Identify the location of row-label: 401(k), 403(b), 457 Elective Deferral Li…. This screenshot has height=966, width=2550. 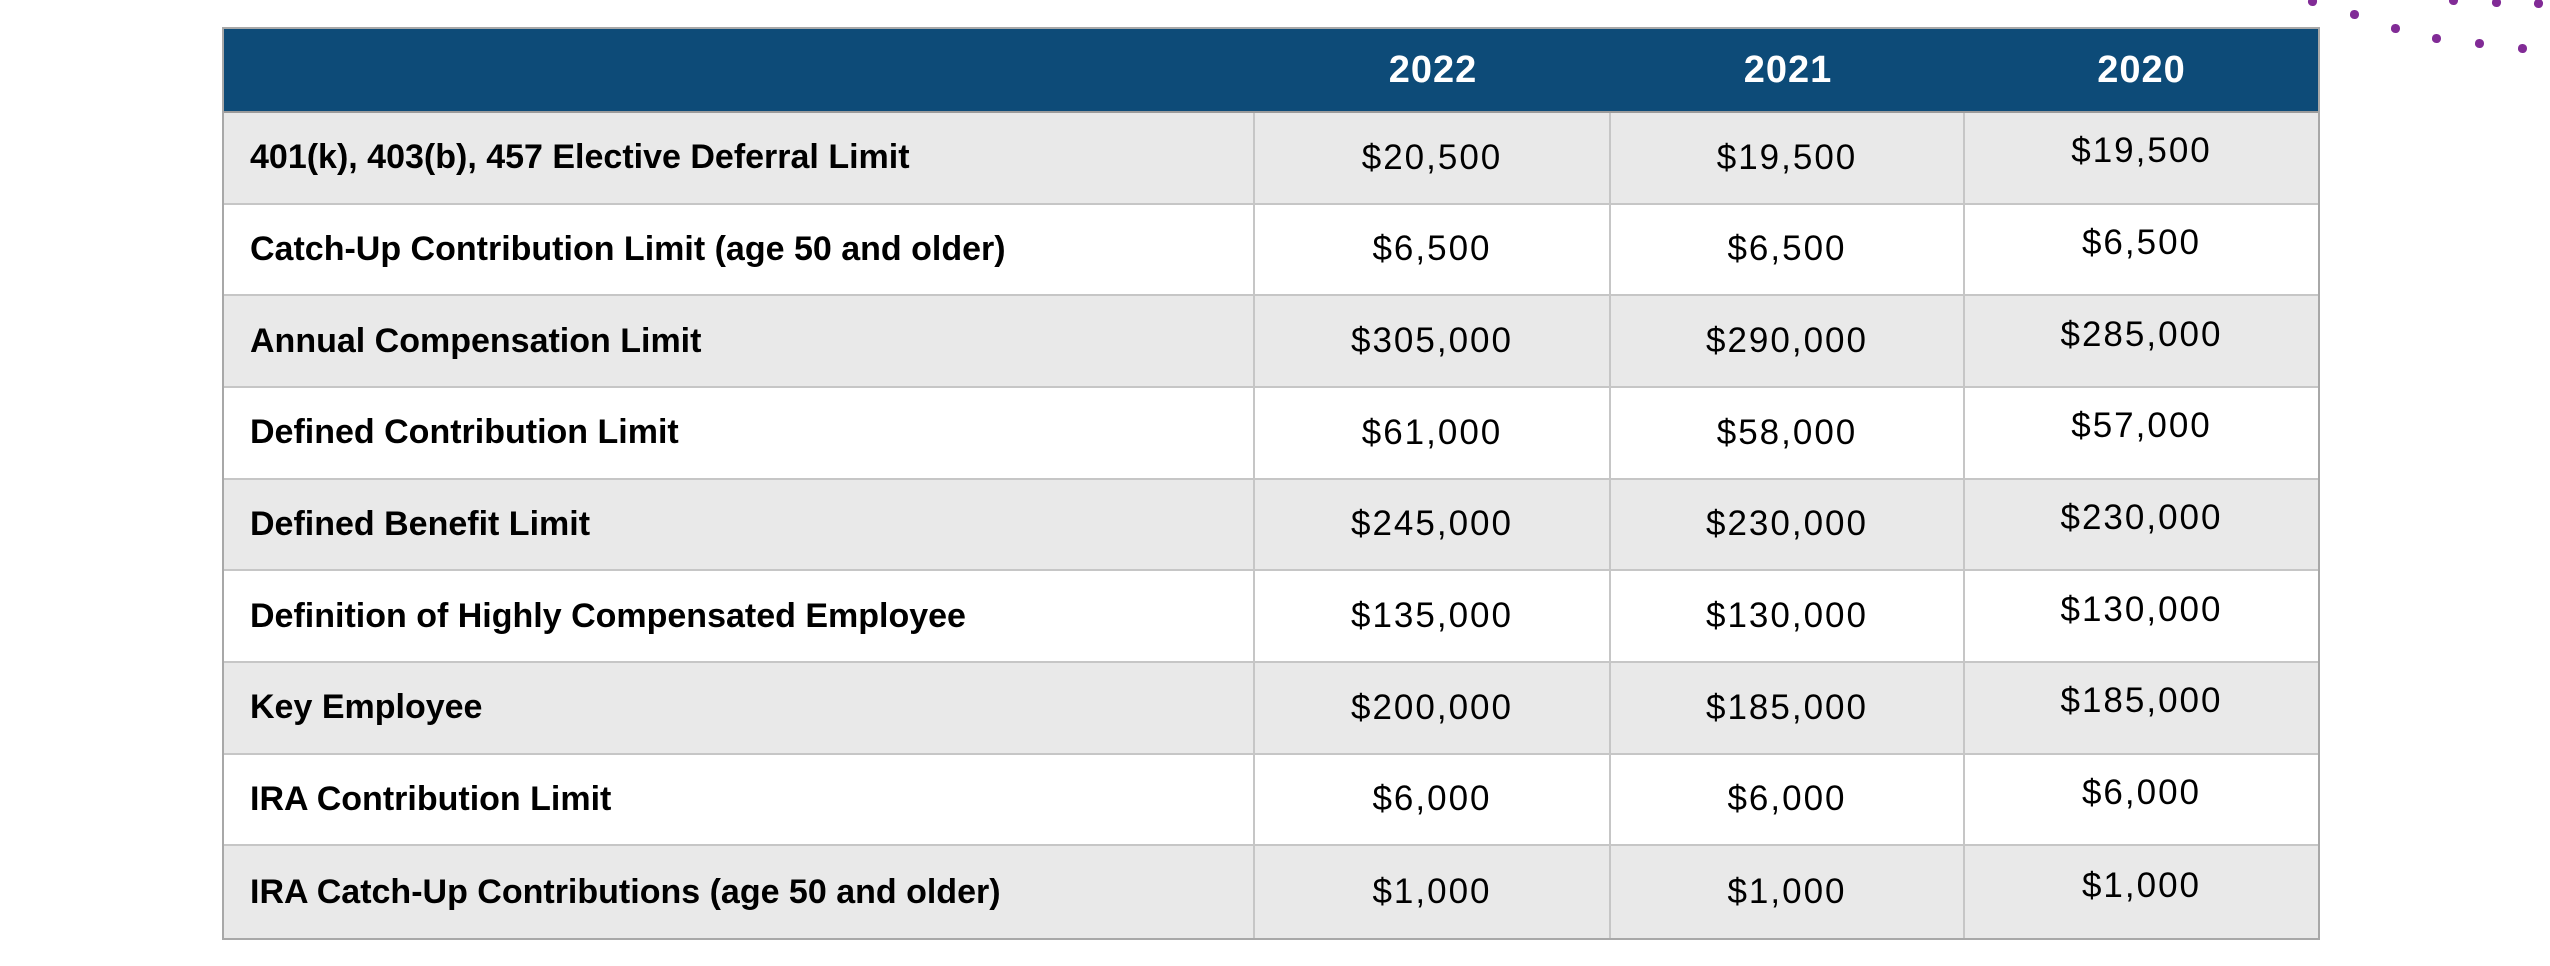
(739, 159).